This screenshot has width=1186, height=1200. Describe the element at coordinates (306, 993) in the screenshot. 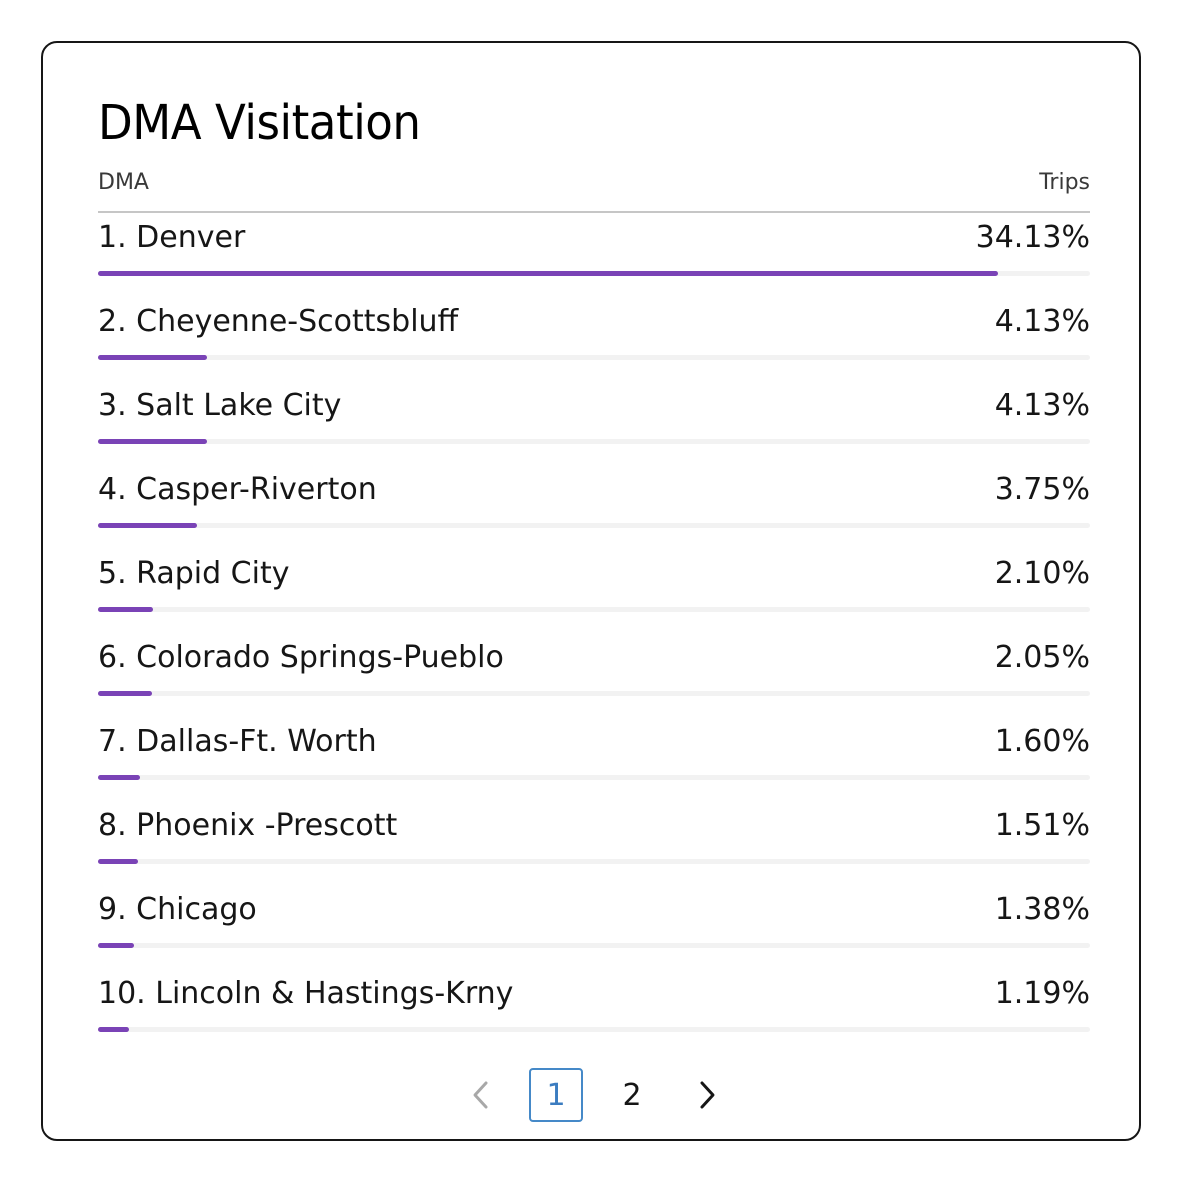

I see `dma-name: 10. Lincoln & Hastings-Krny` at that location.